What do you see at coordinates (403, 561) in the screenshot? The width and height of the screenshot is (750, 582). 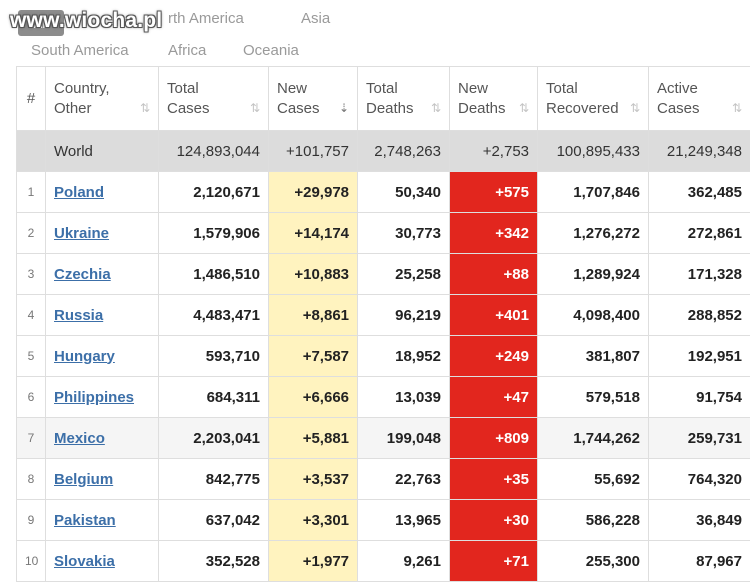 I see `total-deaths: 9,261` at bounding box center [403, 561].